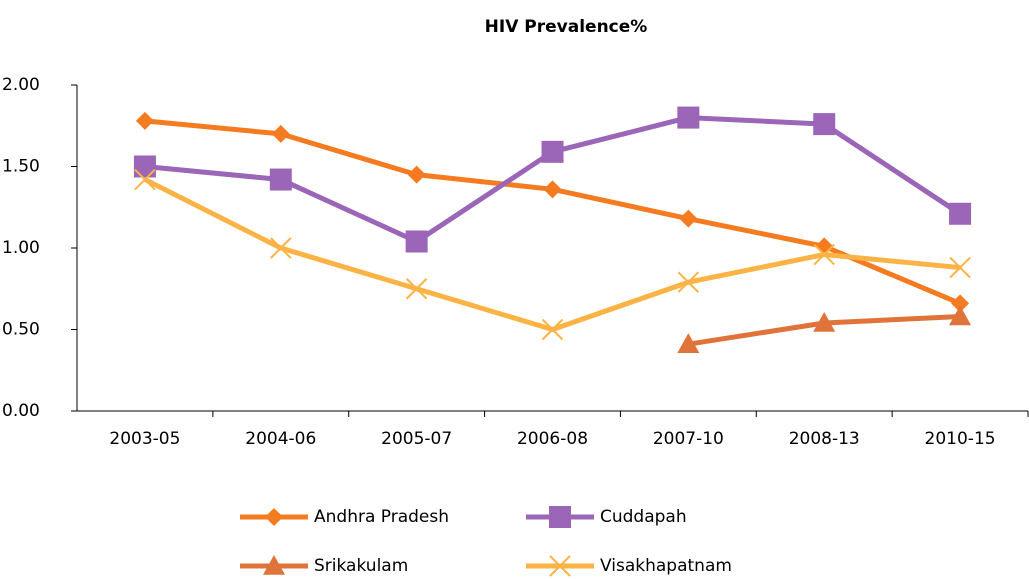 The width and height of the screenshot is (1029, 579). What do you see at coordinates (21, 167) in the screenshot?
I see `y-tick-label: 1.50` at bounding box center [21, 167].